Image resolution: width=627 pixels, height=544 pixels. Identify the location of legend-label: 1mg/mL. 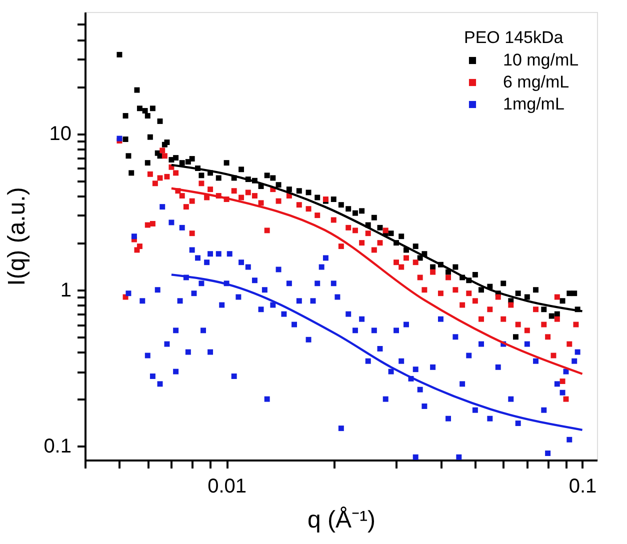
(533, 104).